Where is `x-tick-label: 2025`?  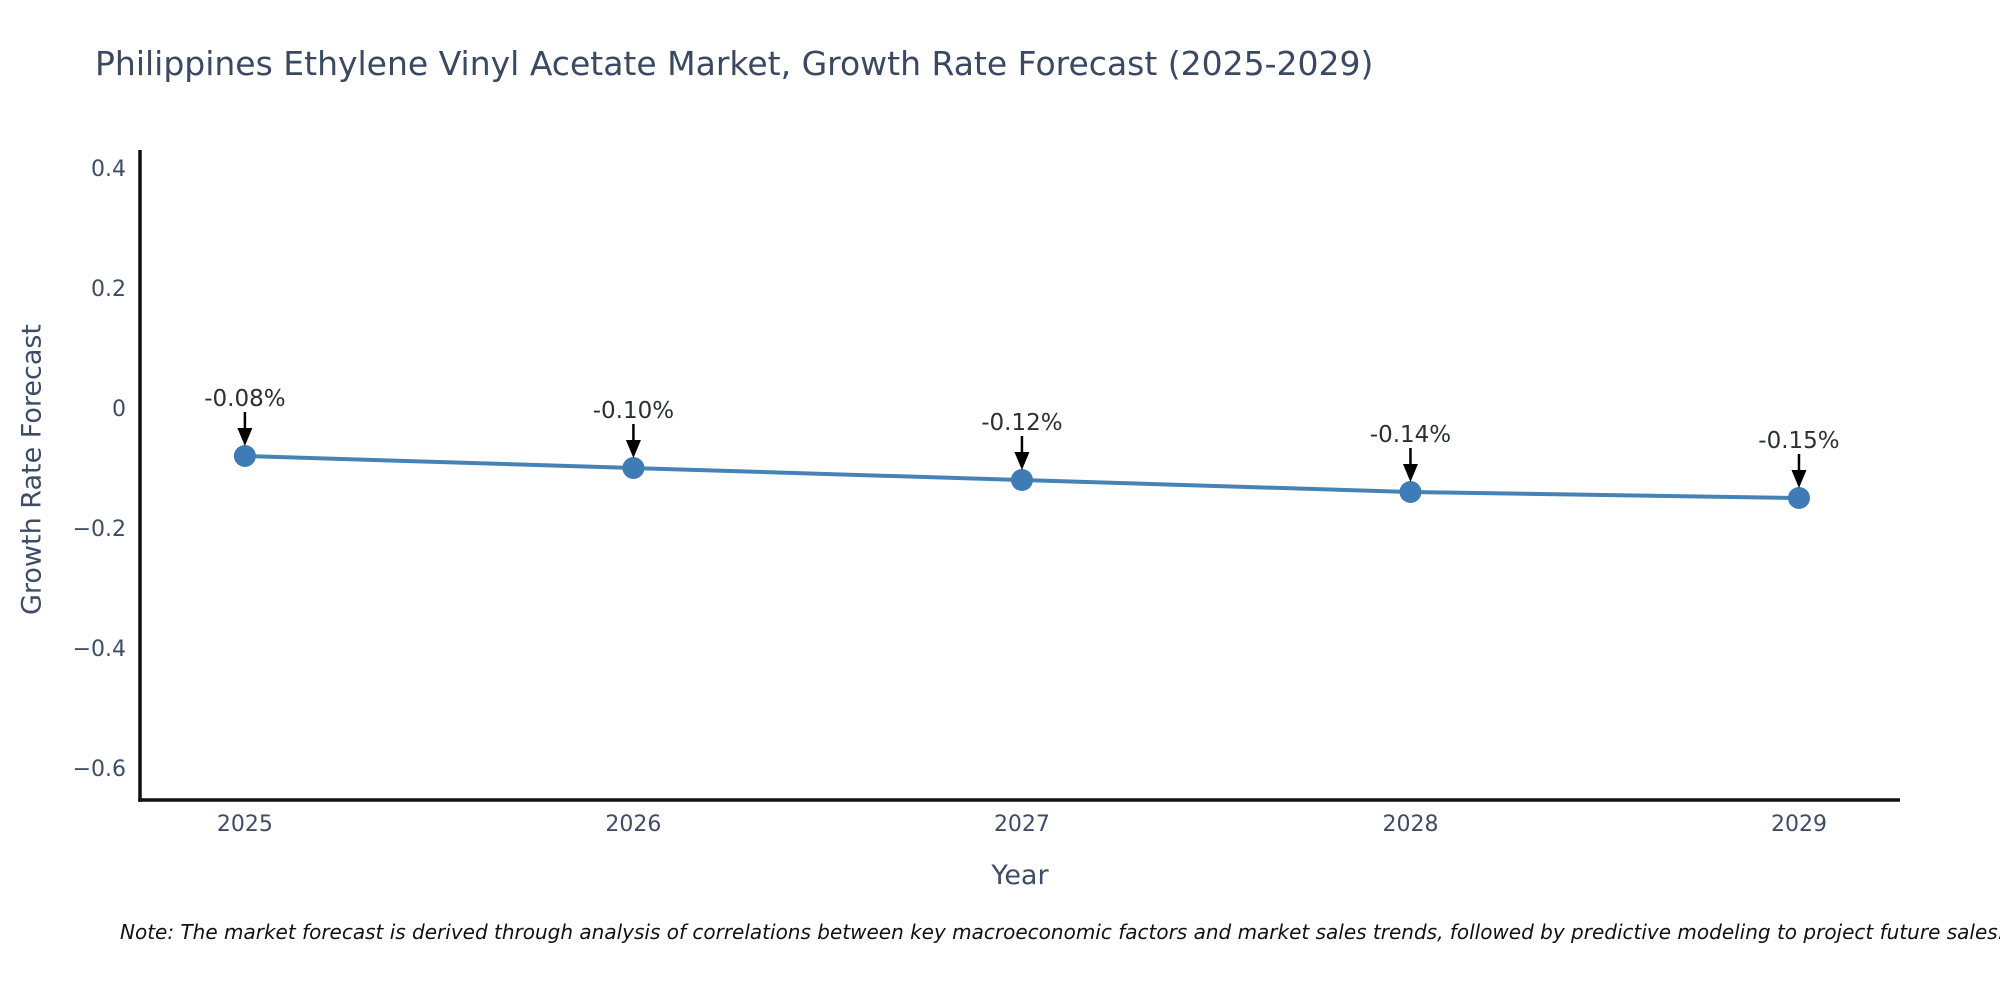 x-tick-label: 2025 is located at coordinates (245, 824).